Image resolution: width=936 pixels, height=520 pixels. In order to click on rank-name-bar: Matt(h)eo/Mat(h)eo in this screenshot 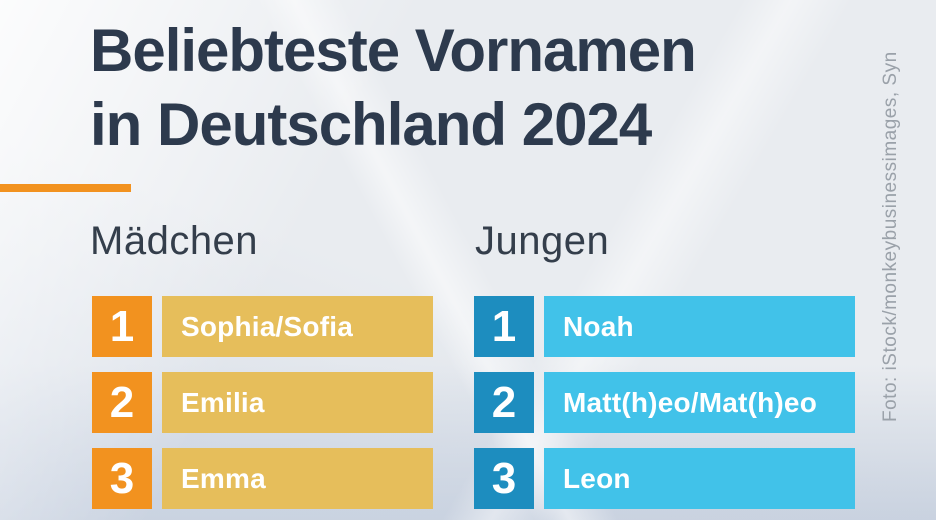, I will do `click(699, 402)`.